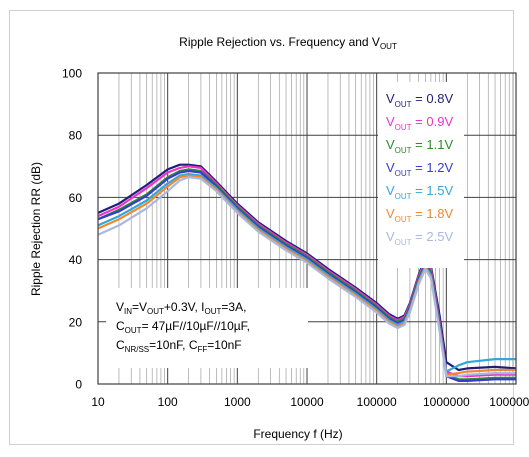  Describe the element at coordinates (76, 198) in the screenshot. I see `y-tick-label: 60` at that location.